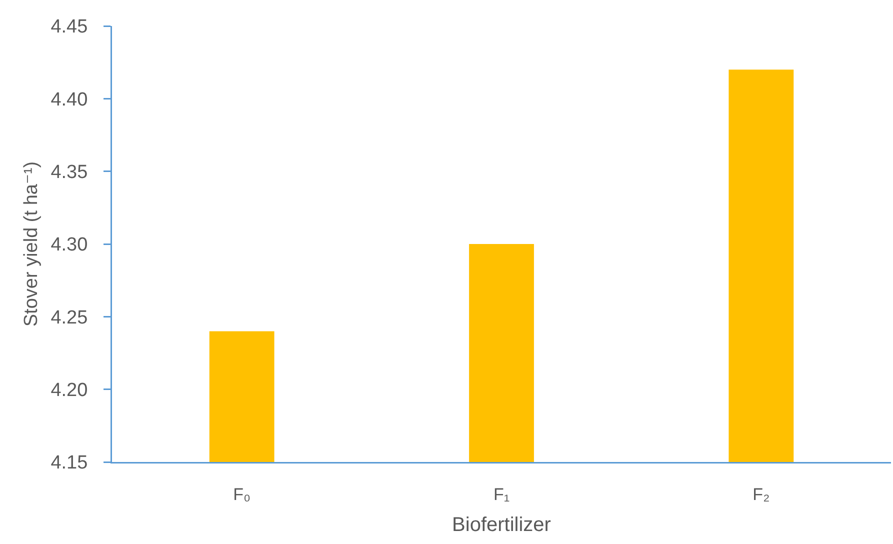 The image size is (893, 544). What do you see at coordinates (69, 245) in the screenshot?
I see `y-tick-label: 4.30` at bounding box center [69, 245].